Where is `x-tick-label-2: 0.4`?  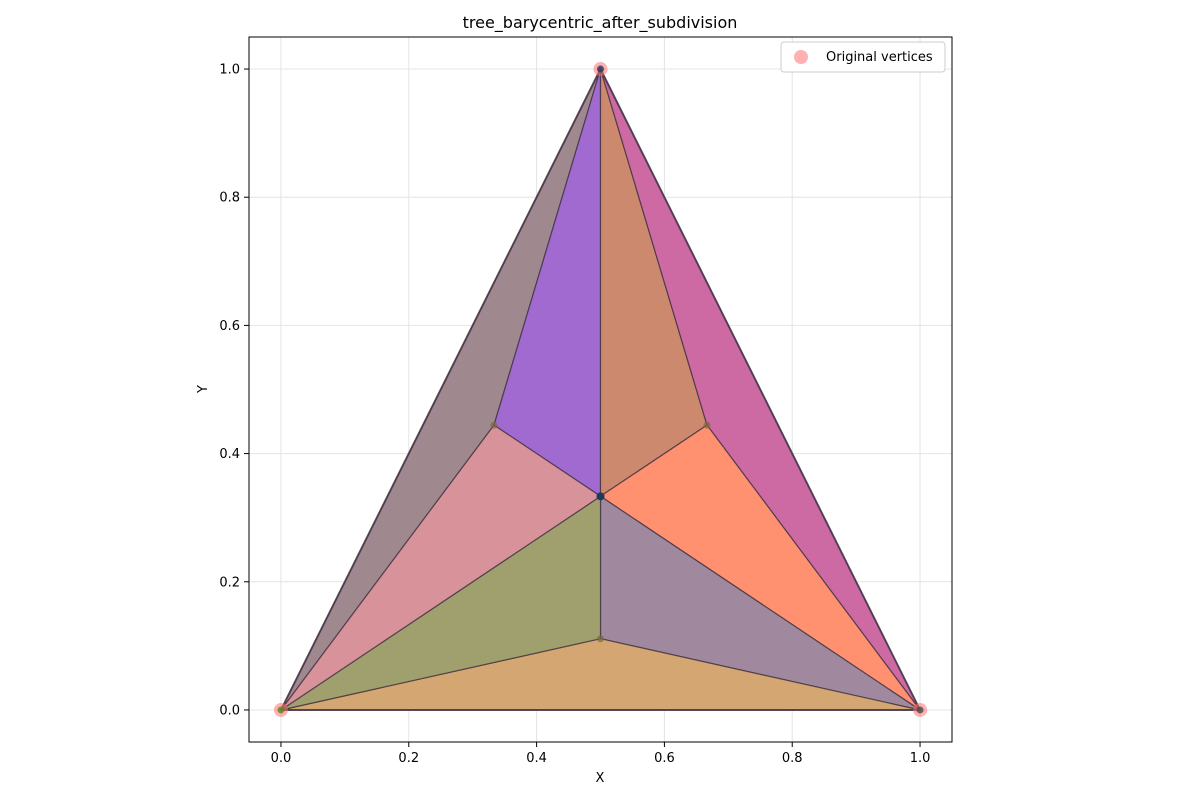
x-tick-label-2: 0.4 is located at coordinates (536, 758).